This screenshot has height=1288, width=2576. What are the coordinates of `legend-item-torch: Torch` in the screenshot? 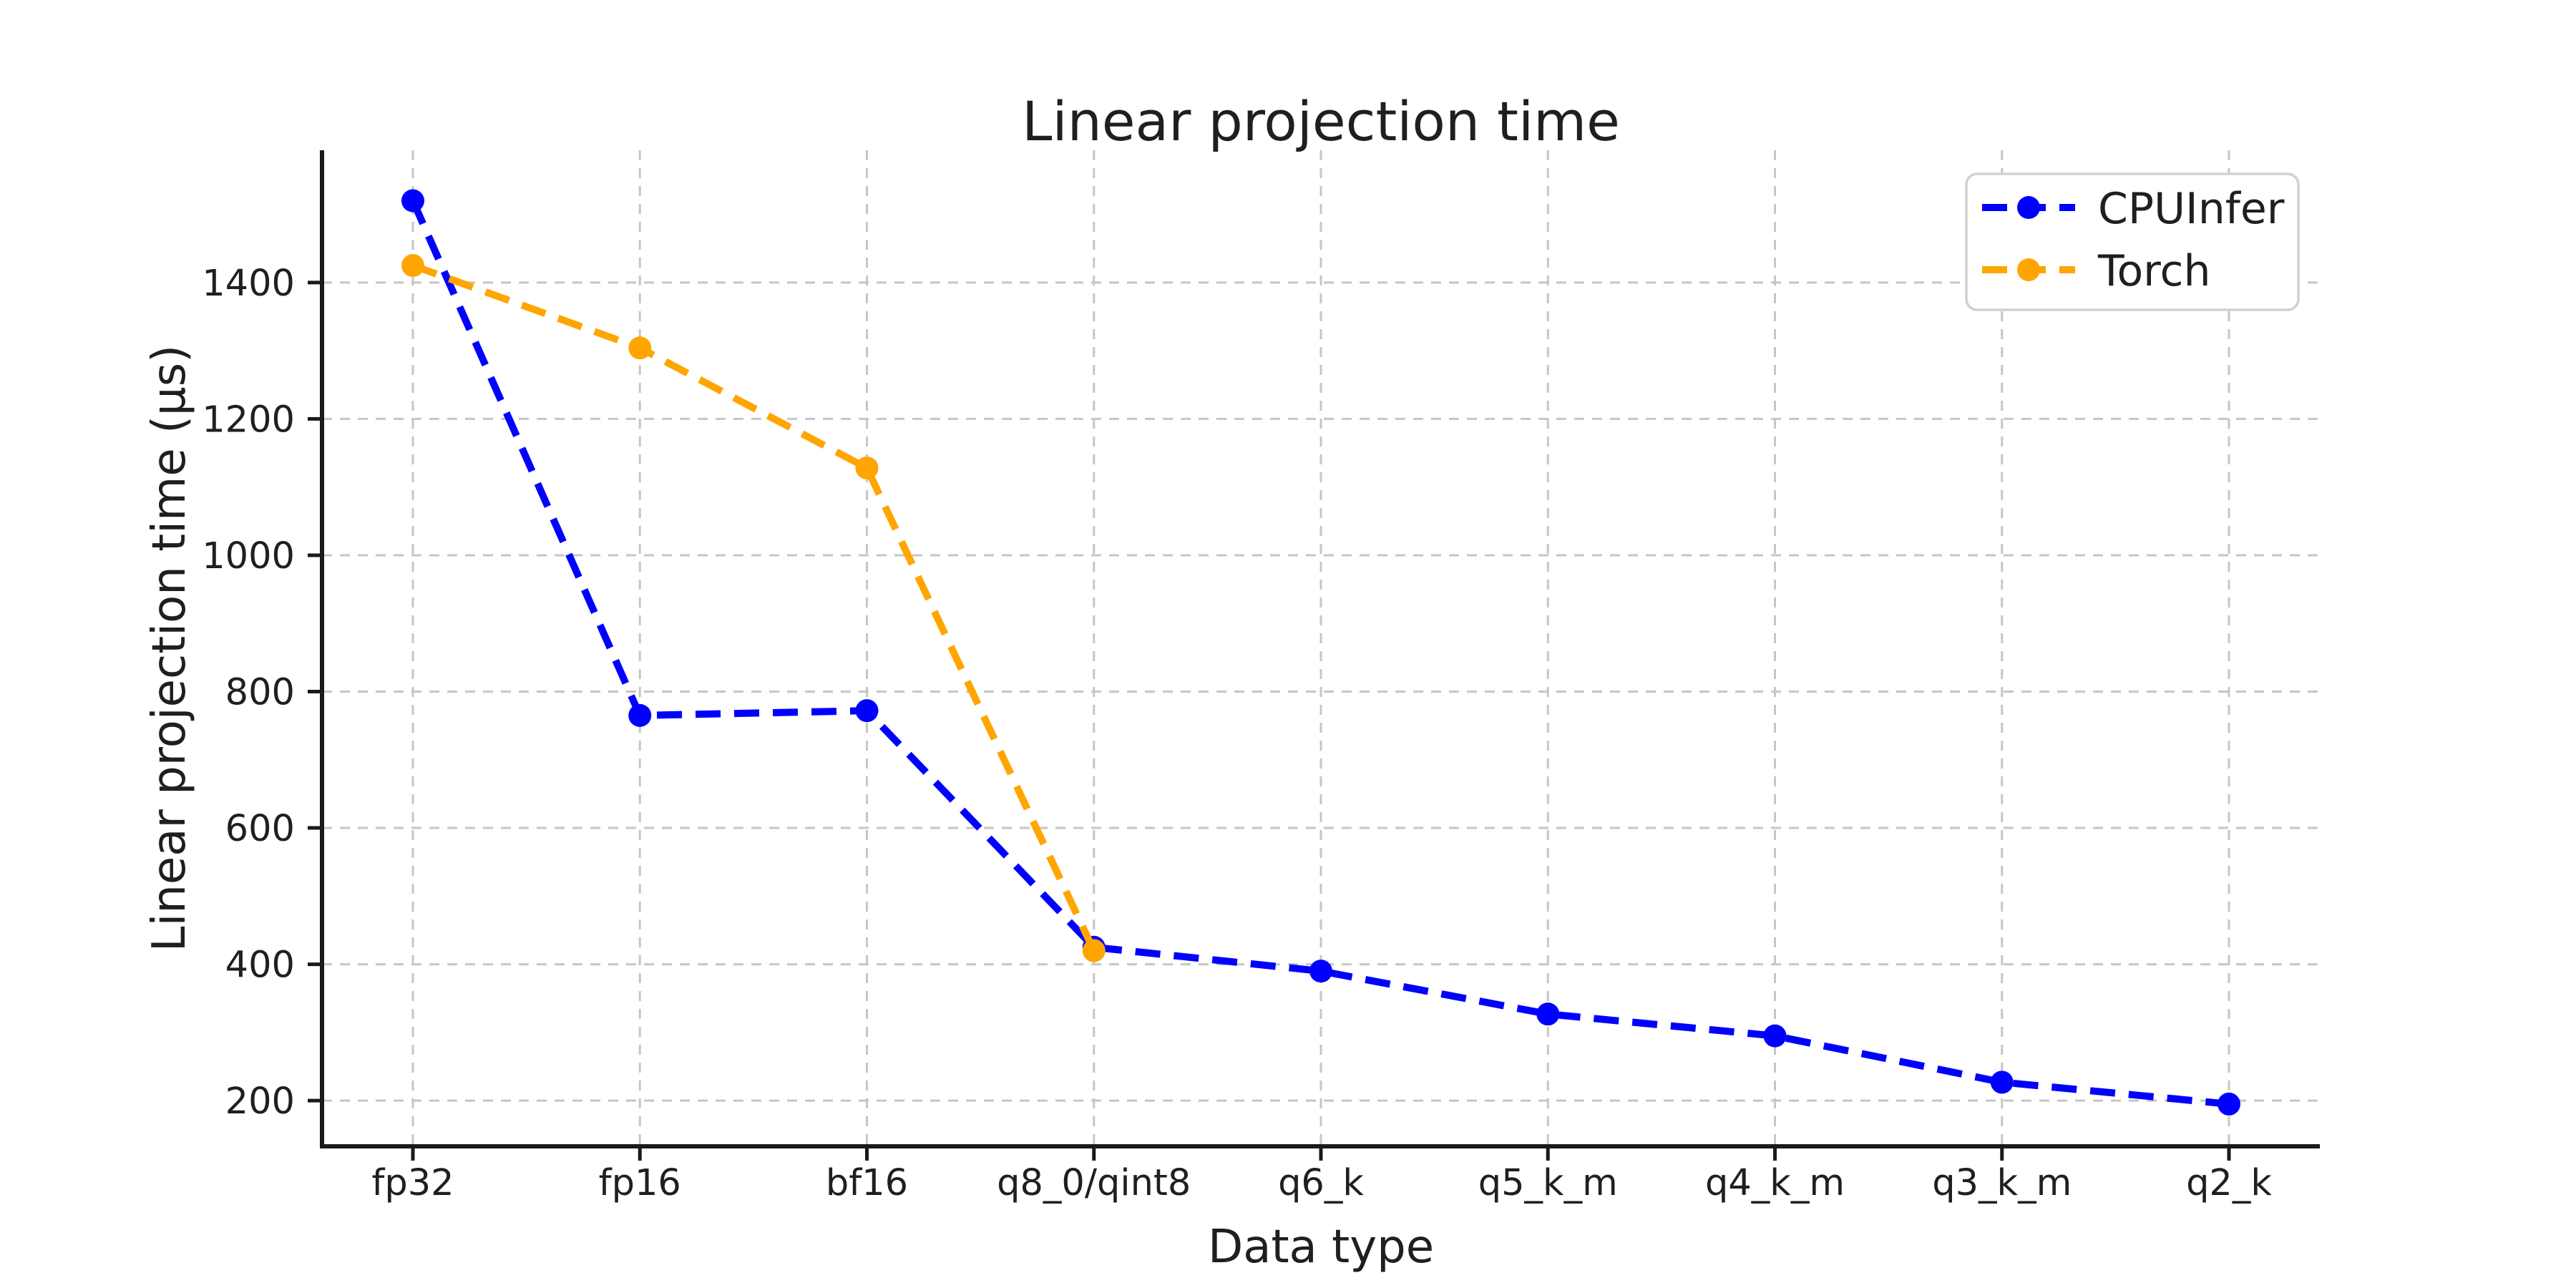 It's located at (2096, 271).